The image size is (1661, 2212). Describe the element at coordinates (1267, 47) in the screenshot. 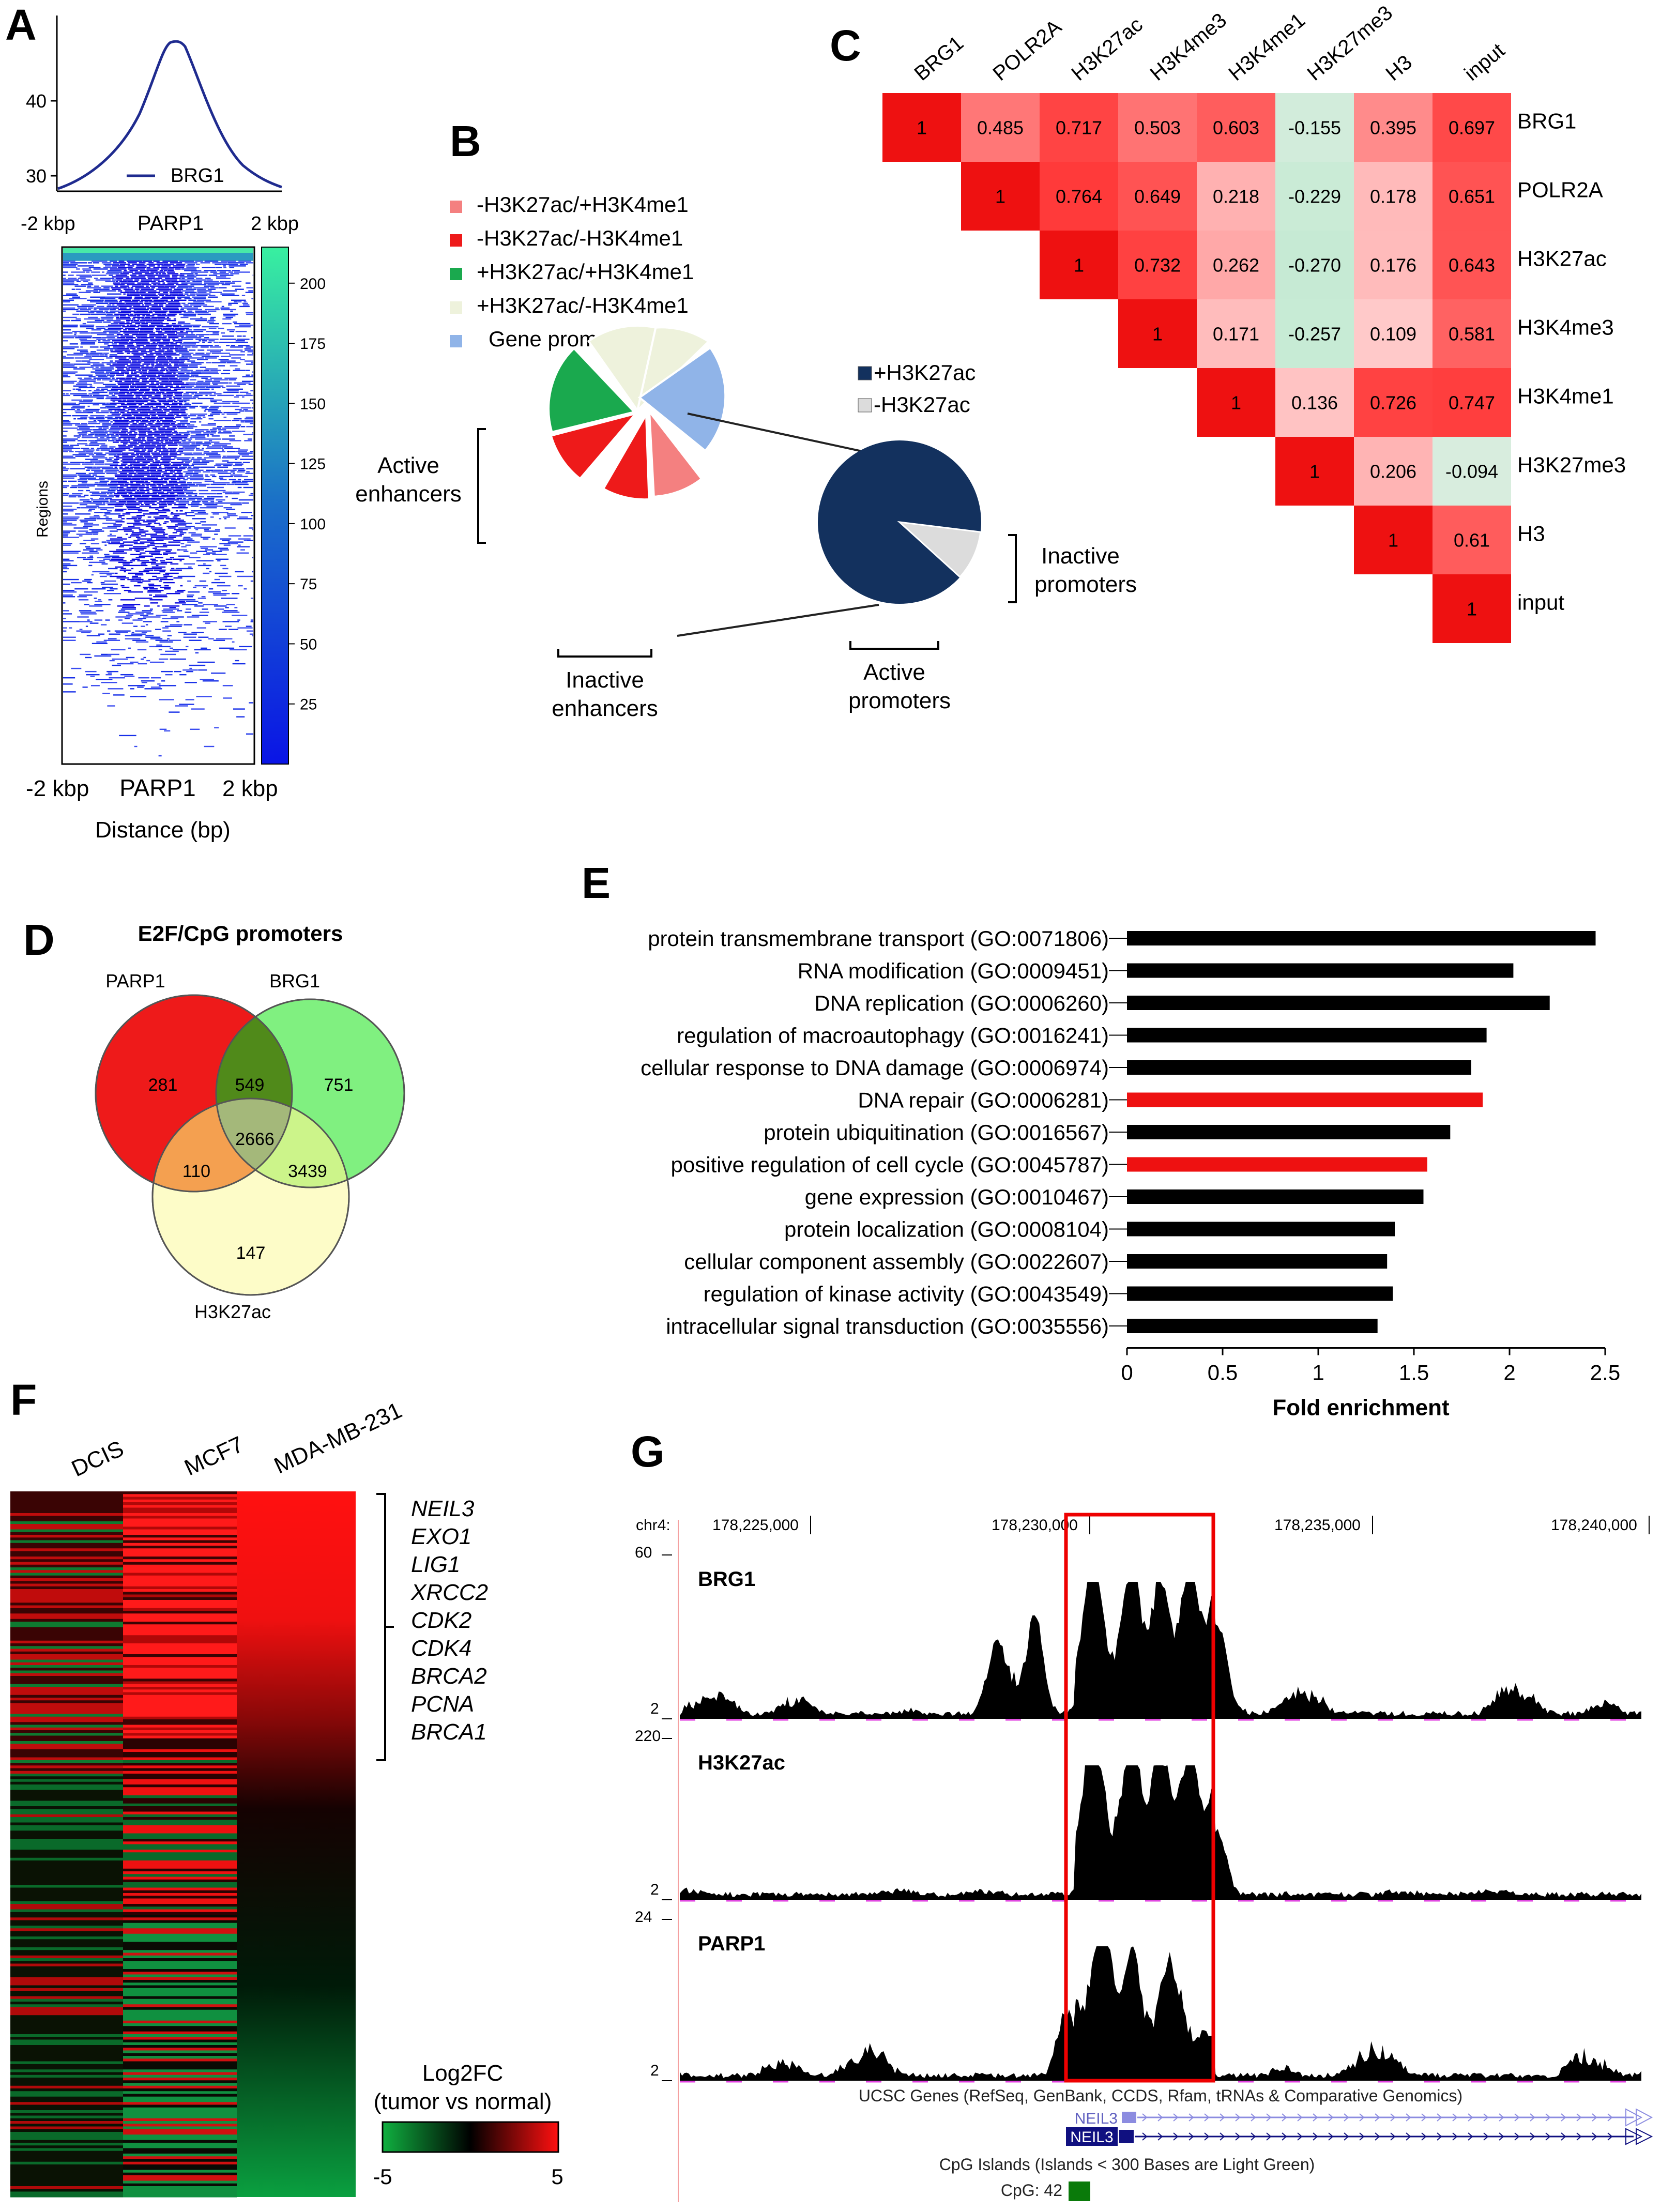

I see `matrix-column-label: H3K4me1` at that location.